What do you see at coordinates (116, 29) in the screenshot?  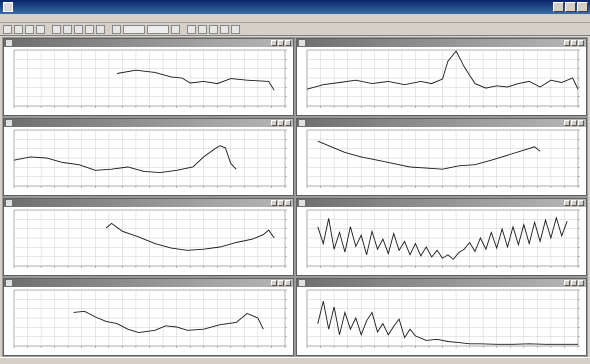 I see `wave-icon` at bounding box center [116, 29].